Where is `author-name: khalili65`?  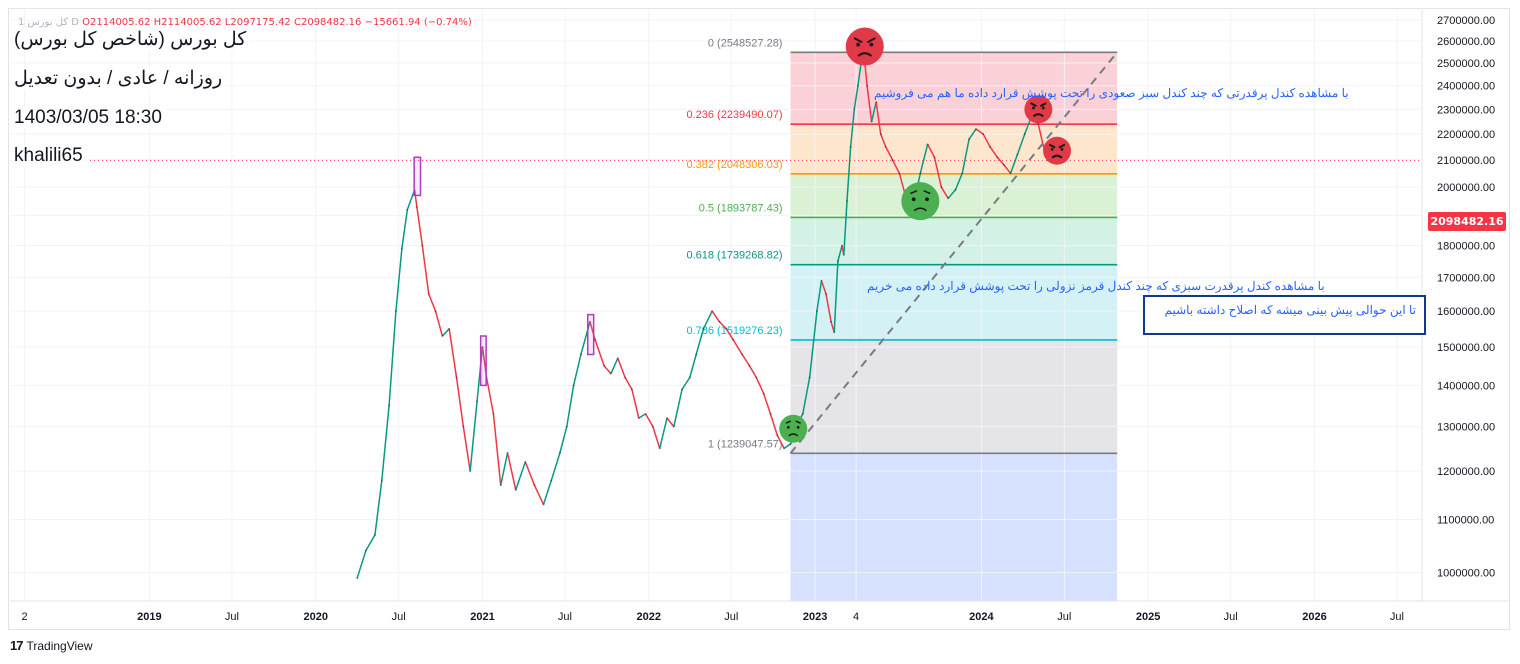
author-name: khalili65 is located at coordinates (48, 156).